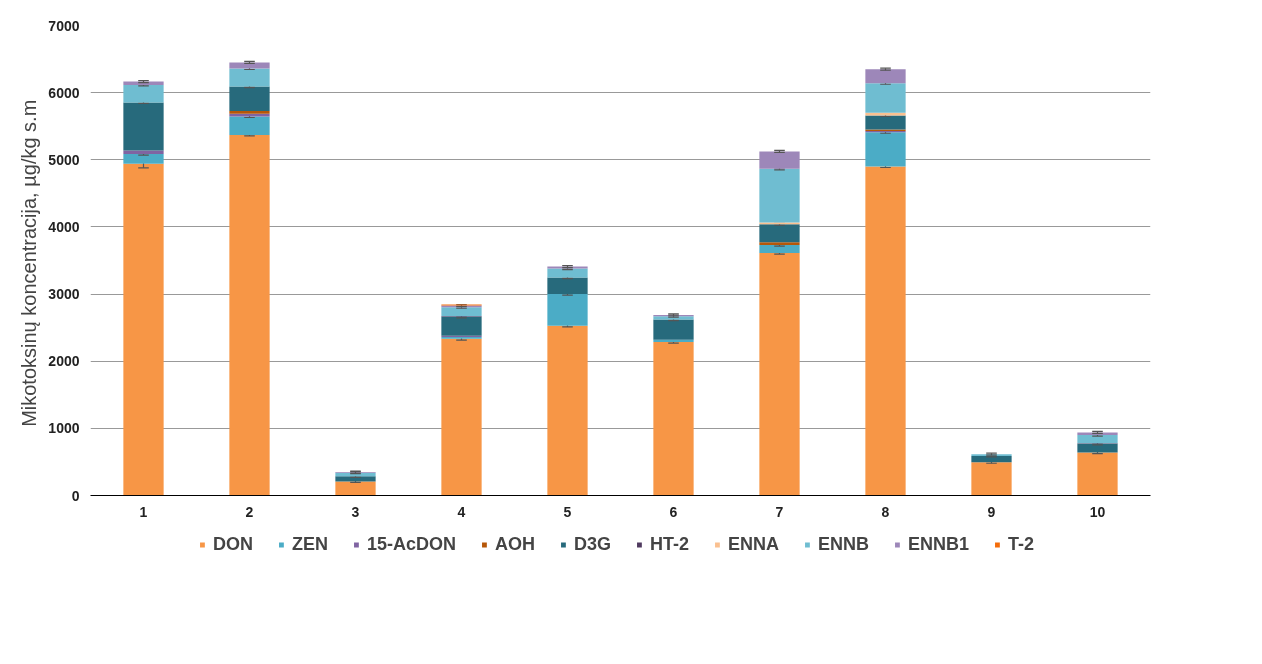 The height and width of the screenshot is (664, 1262). What do you see at coordinates (939, 544) in the screenshot?
I see `legend-label: ENNB1` at bounding box center [939, 544].